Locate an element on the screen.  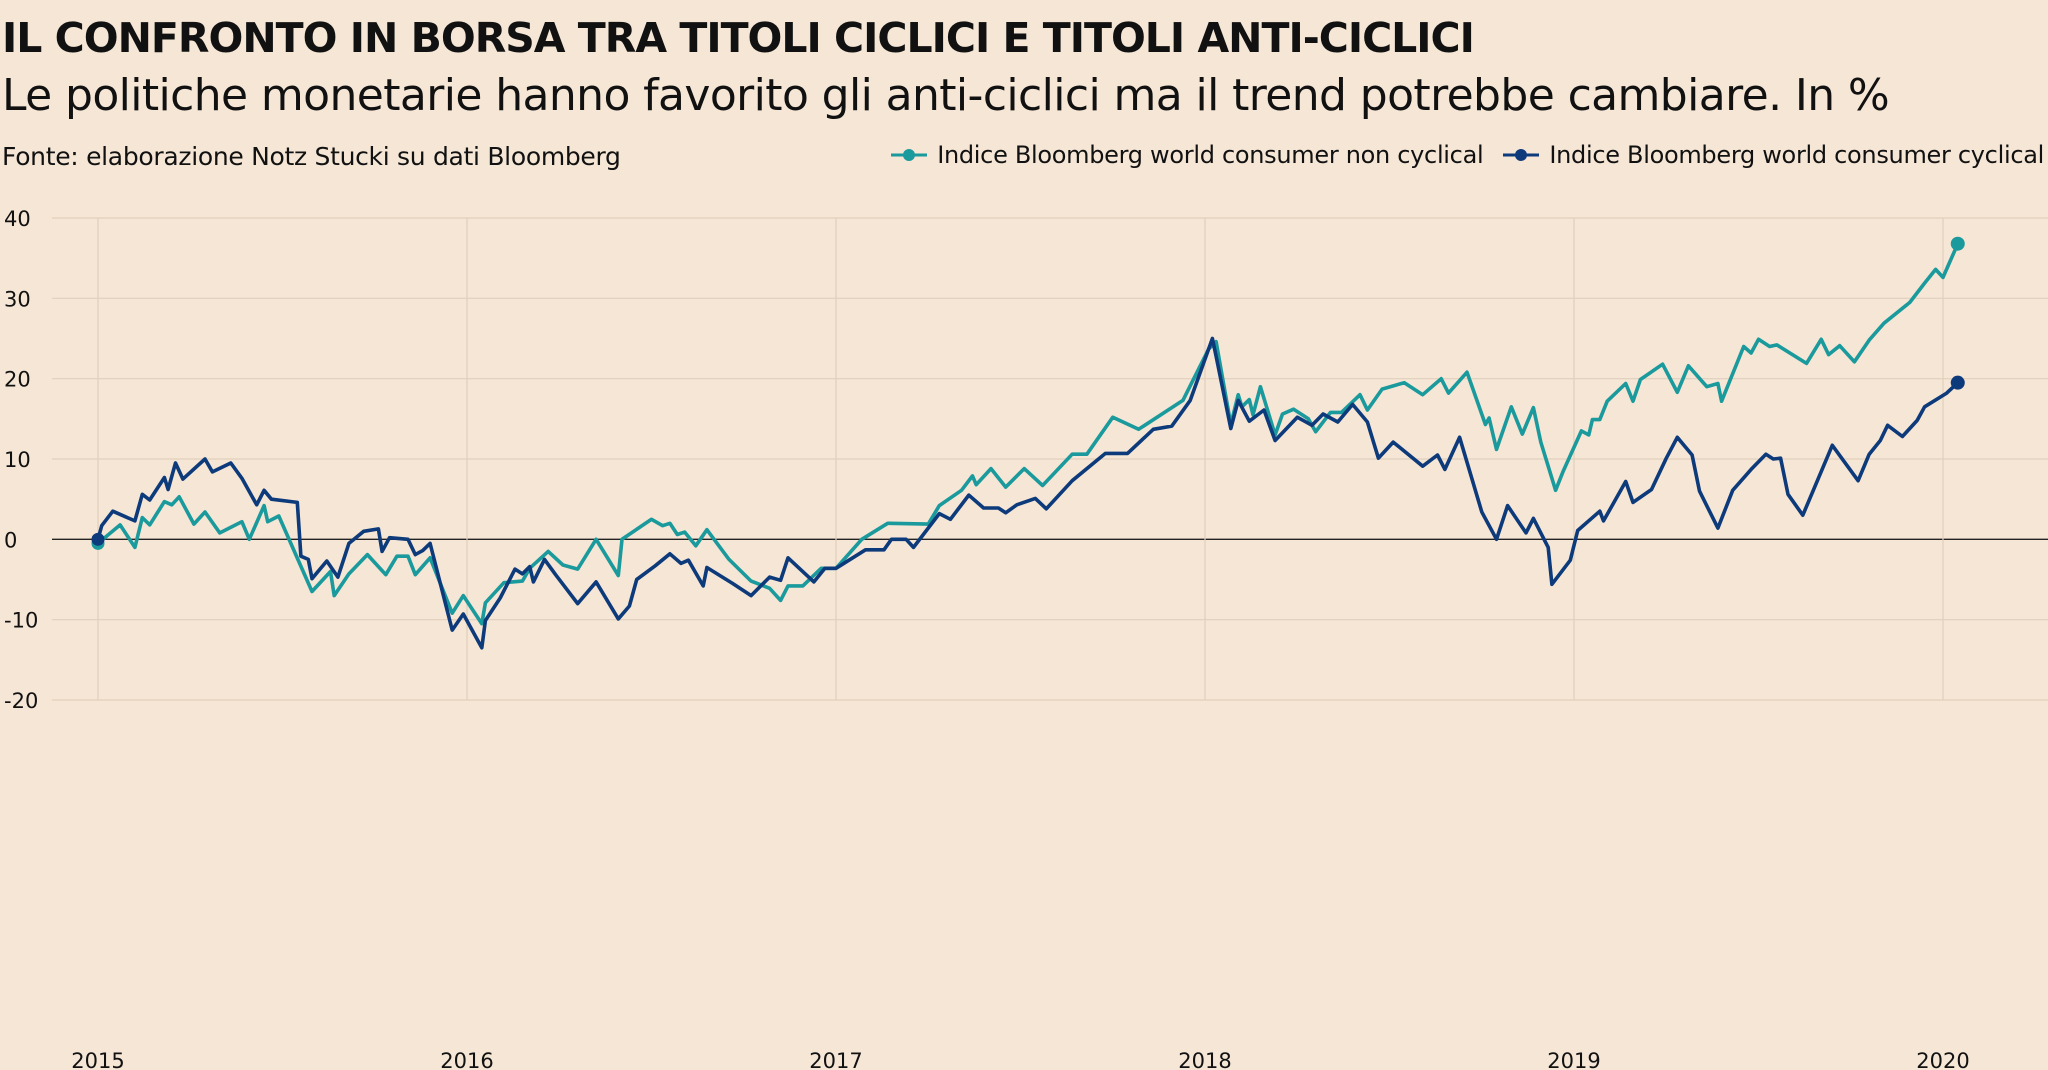
x-tick-label: 2019 is located at coordinates (1573, 1059).